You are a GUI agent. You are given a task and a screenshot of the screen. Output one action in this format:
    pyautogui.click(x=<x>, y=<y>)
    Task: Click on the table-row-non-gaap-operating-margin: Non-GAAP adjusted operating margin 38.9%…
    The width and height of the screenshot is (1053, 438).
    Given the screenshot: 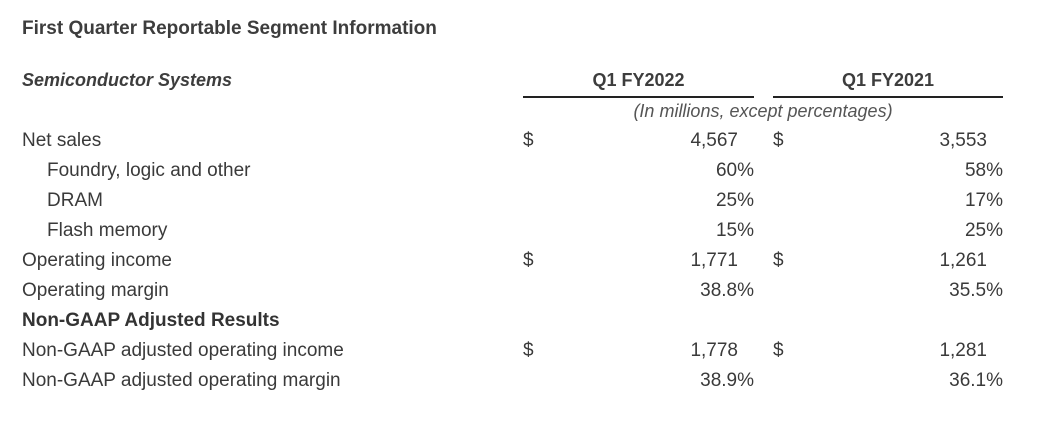 What is the action you would take?
    pyautogui.click(x=526, y=383)
    